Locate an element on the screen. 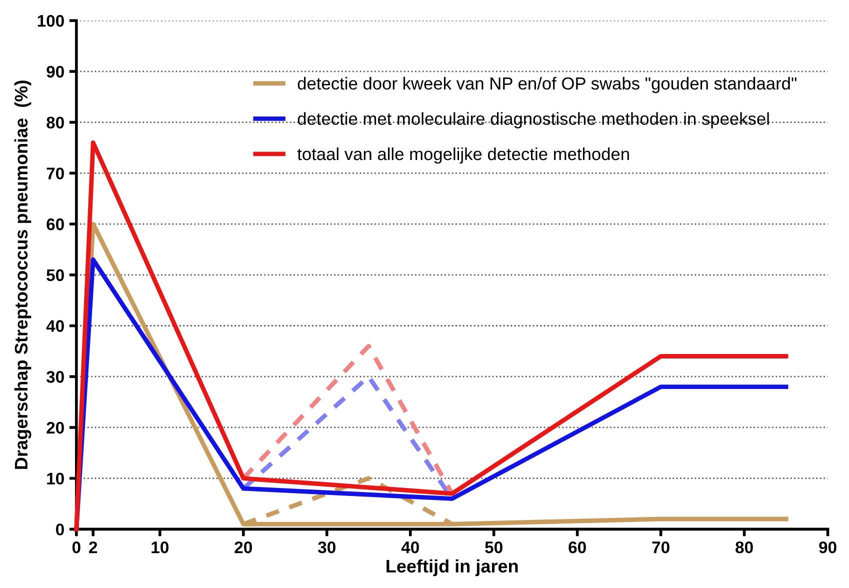 This screenshot has height=588, width=849. y-tick-label: 10 is located at coordinates (55, 478).